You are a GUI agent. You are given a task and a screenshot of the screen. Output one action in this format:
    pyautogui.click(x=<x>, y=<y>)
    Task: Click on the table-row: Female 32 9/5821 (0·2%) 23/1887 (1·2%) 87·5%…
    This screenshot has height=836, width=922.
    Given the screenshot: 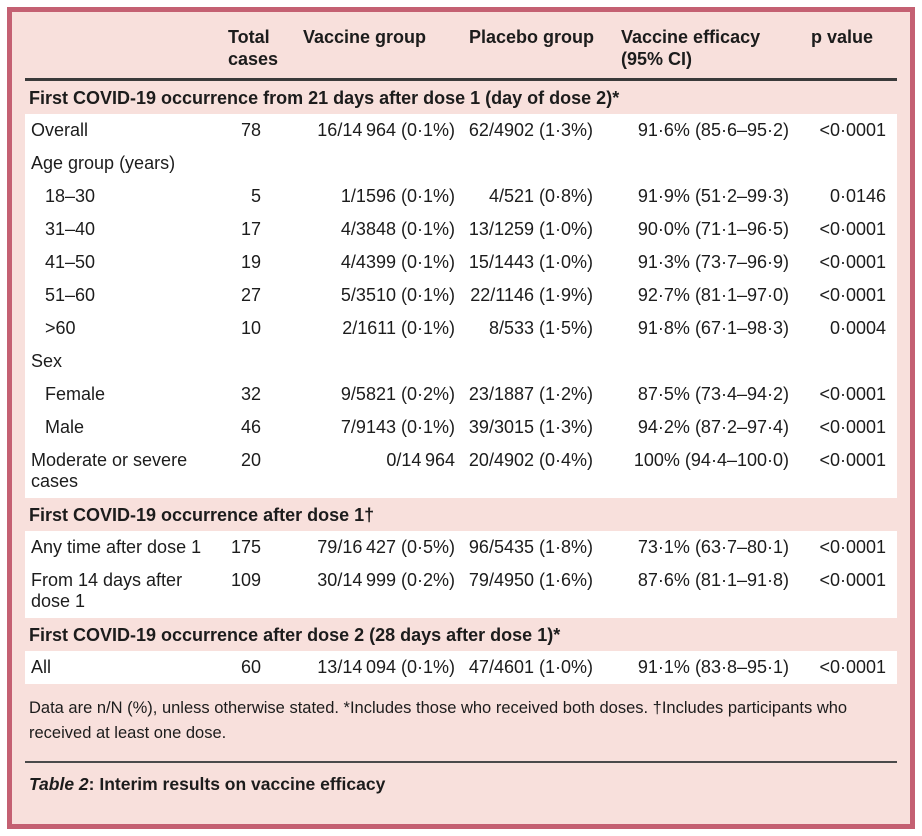 What is the action you would take?
    pyautogui.click(x=461, y=394)
    